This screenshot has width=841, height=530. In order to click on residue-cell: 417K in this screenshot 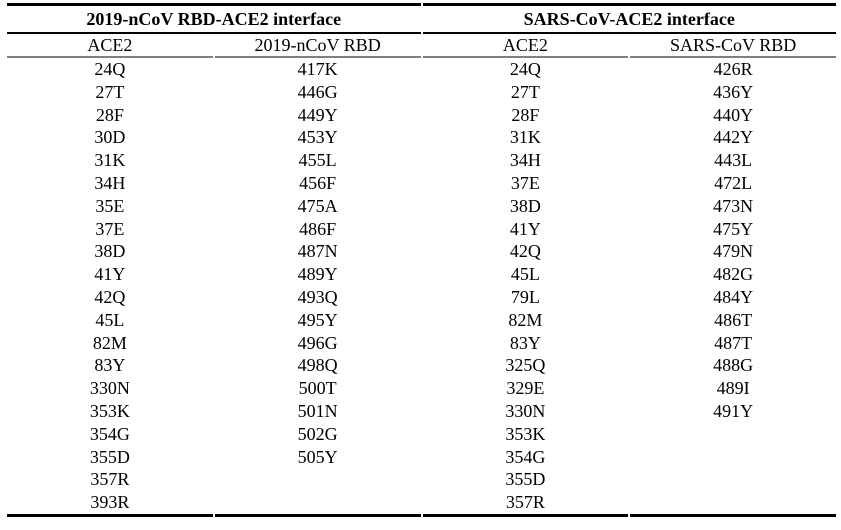, I will do `click(317, 69)`.